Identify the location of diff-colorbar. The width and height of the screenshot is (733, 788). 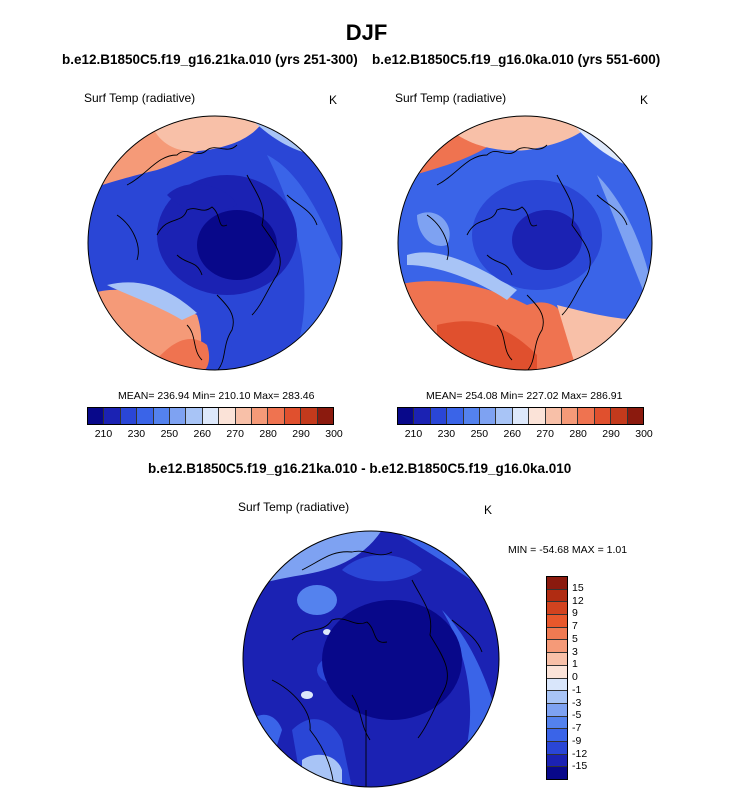
(557, 678).